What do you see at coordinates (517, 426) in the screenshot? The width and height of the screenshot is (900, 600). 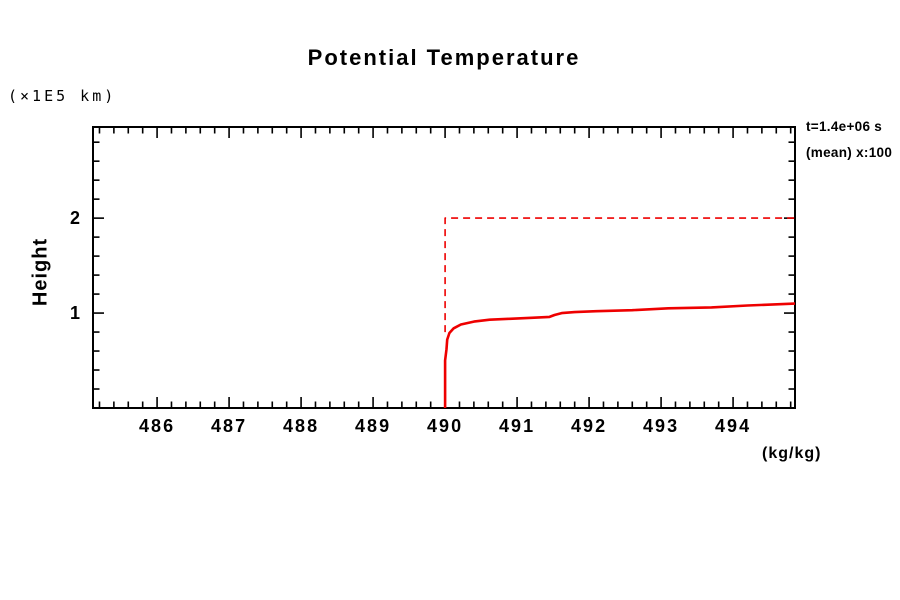 I see `x-tick-label: 491` at bounding box center [517, 426].